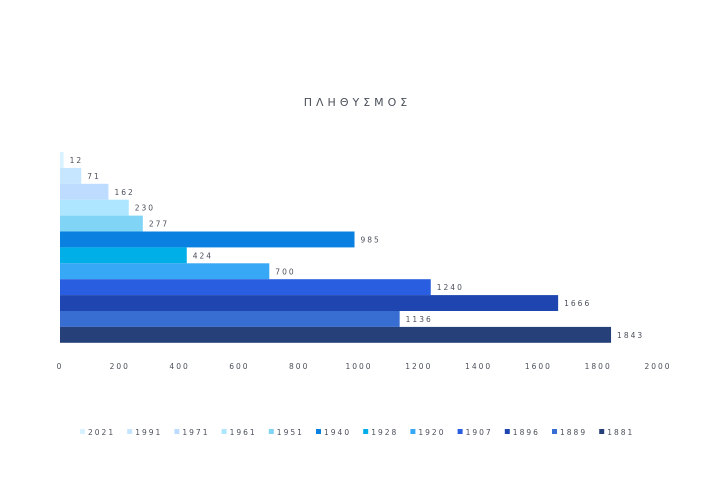 The width and height of the screenshot is (715, 500). What do you see at coordinates (207, 239) in the screenshot?
I see `bar-1940` at bounding box center [207, 239].